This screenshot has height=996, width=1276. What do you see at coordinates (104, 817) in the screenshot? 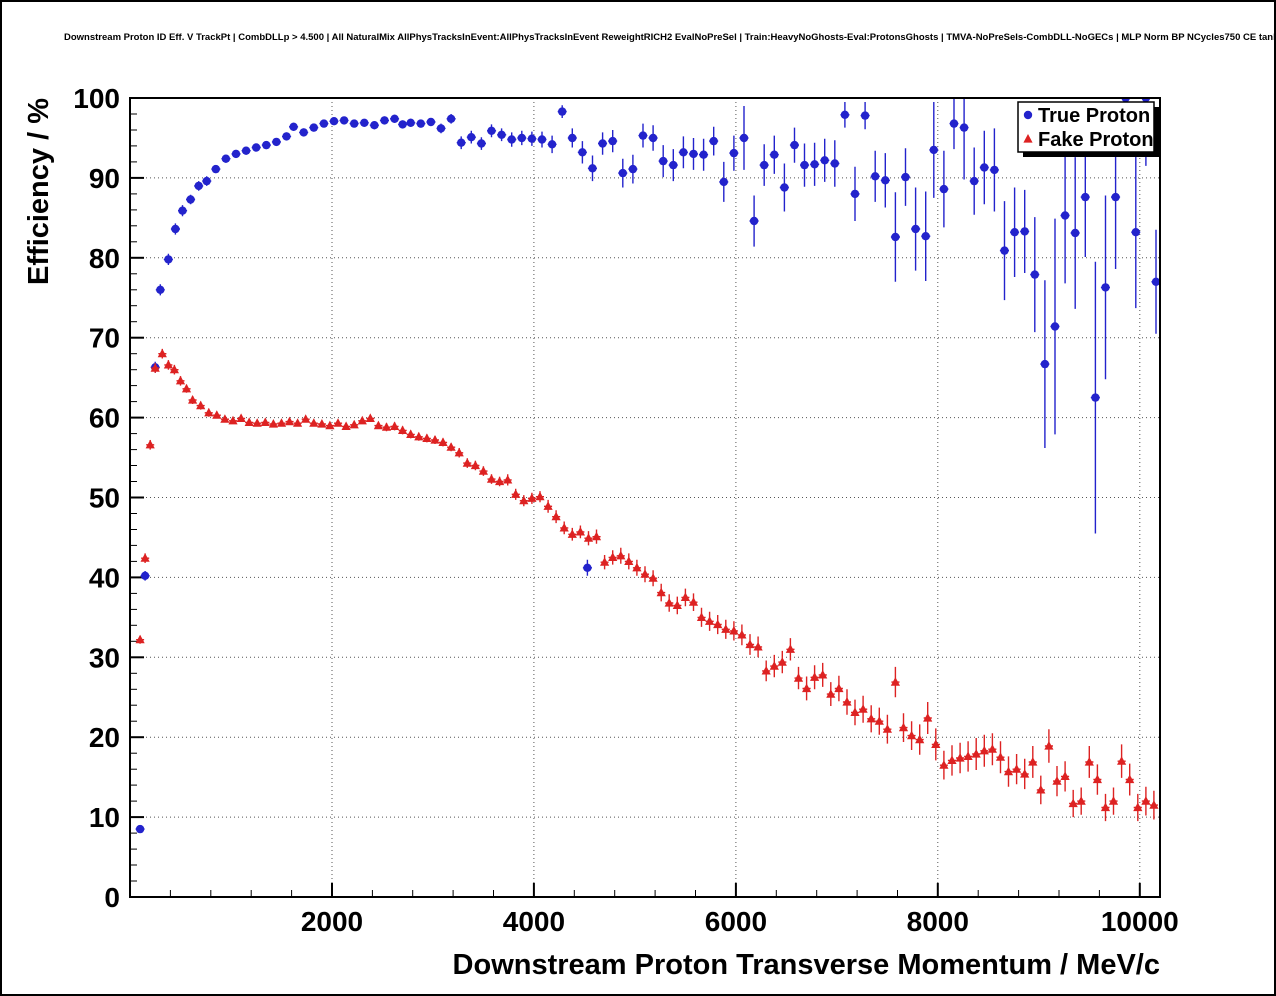
I see `y-tick-label: 10` at bounding box center [104, 817].